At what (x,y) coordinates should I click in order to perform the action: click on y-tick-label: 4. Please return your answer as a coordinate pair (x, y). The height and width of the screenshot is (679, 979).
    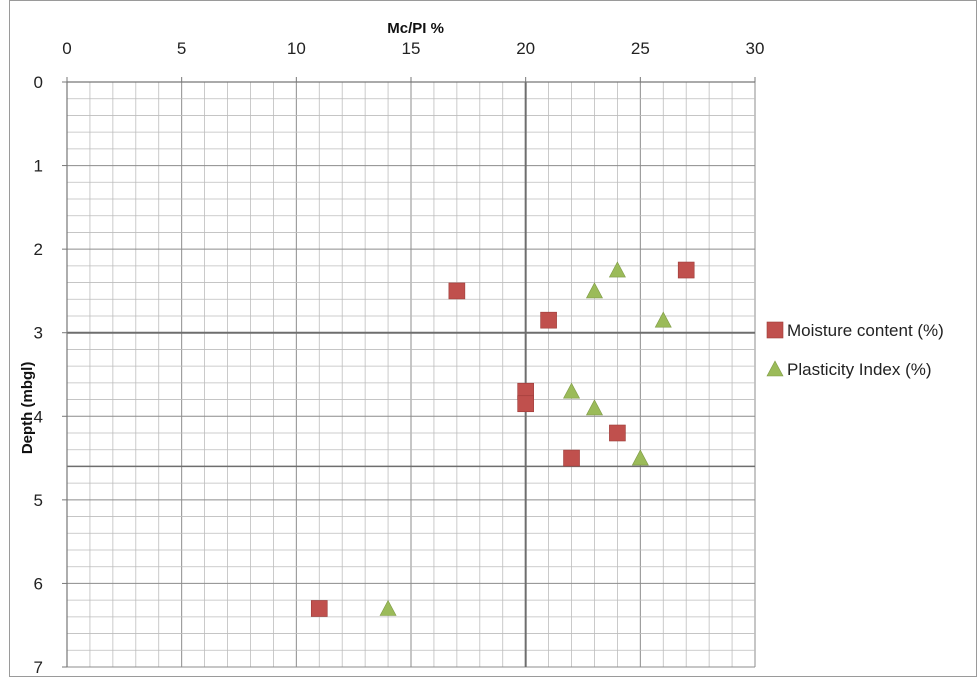
    Looking at the image, I should click on (38, 416).